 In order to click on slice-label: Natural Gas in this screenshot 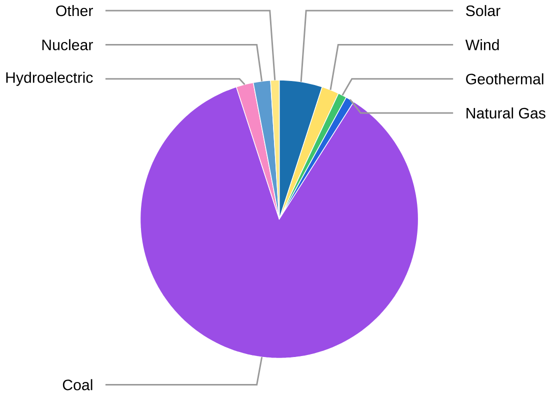, I will do `click(506, 112)`.